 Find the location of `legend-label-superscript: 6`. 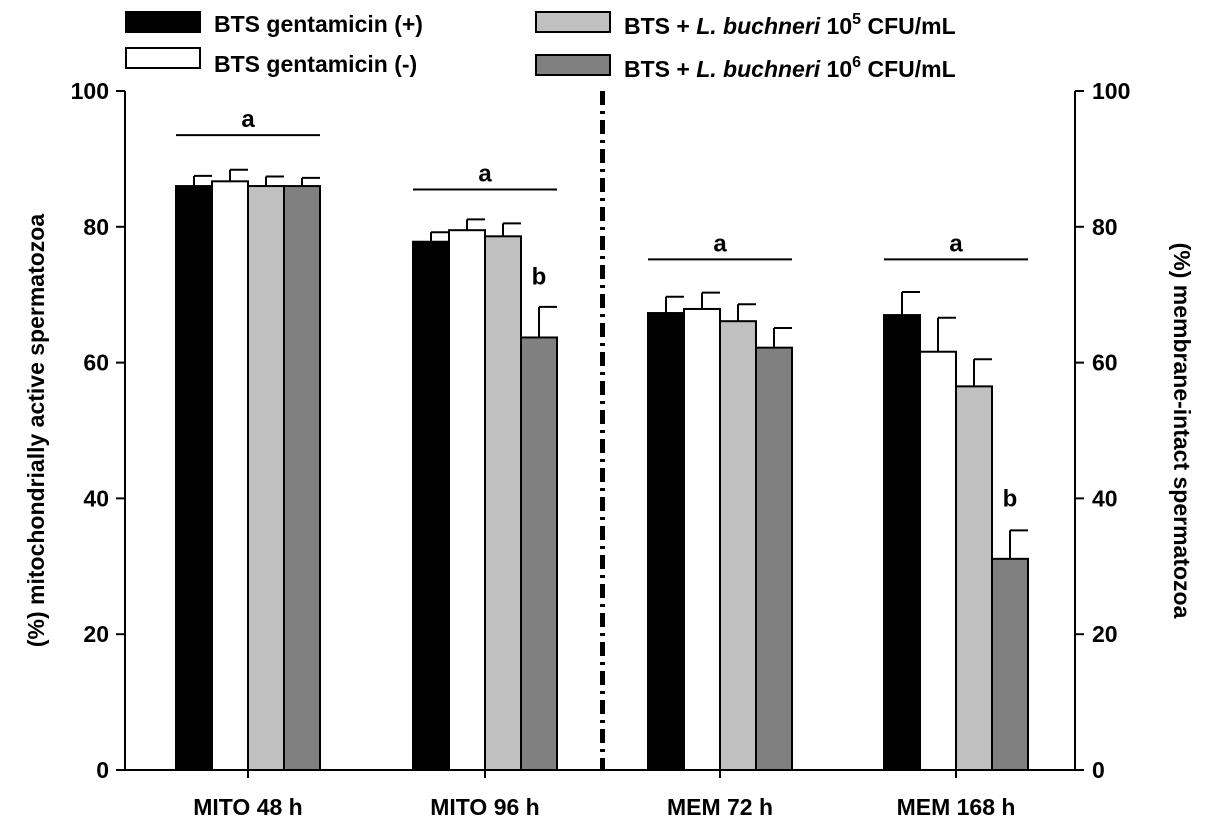

legend-label-superscript: 6 is located at coordinates (856, 62).